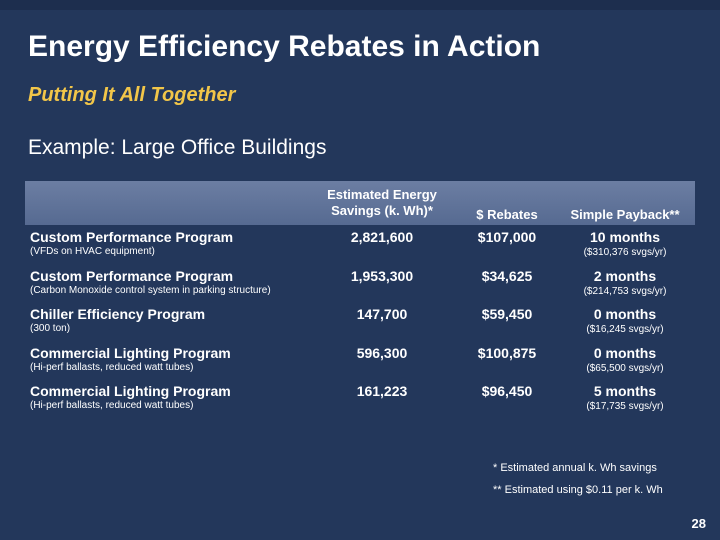 This screenshot has height=540, width=720. What do you see at coordinates (382, 391) in the screenshot?
I see `savings-value: 161,223` at bounding box center [382, 391].